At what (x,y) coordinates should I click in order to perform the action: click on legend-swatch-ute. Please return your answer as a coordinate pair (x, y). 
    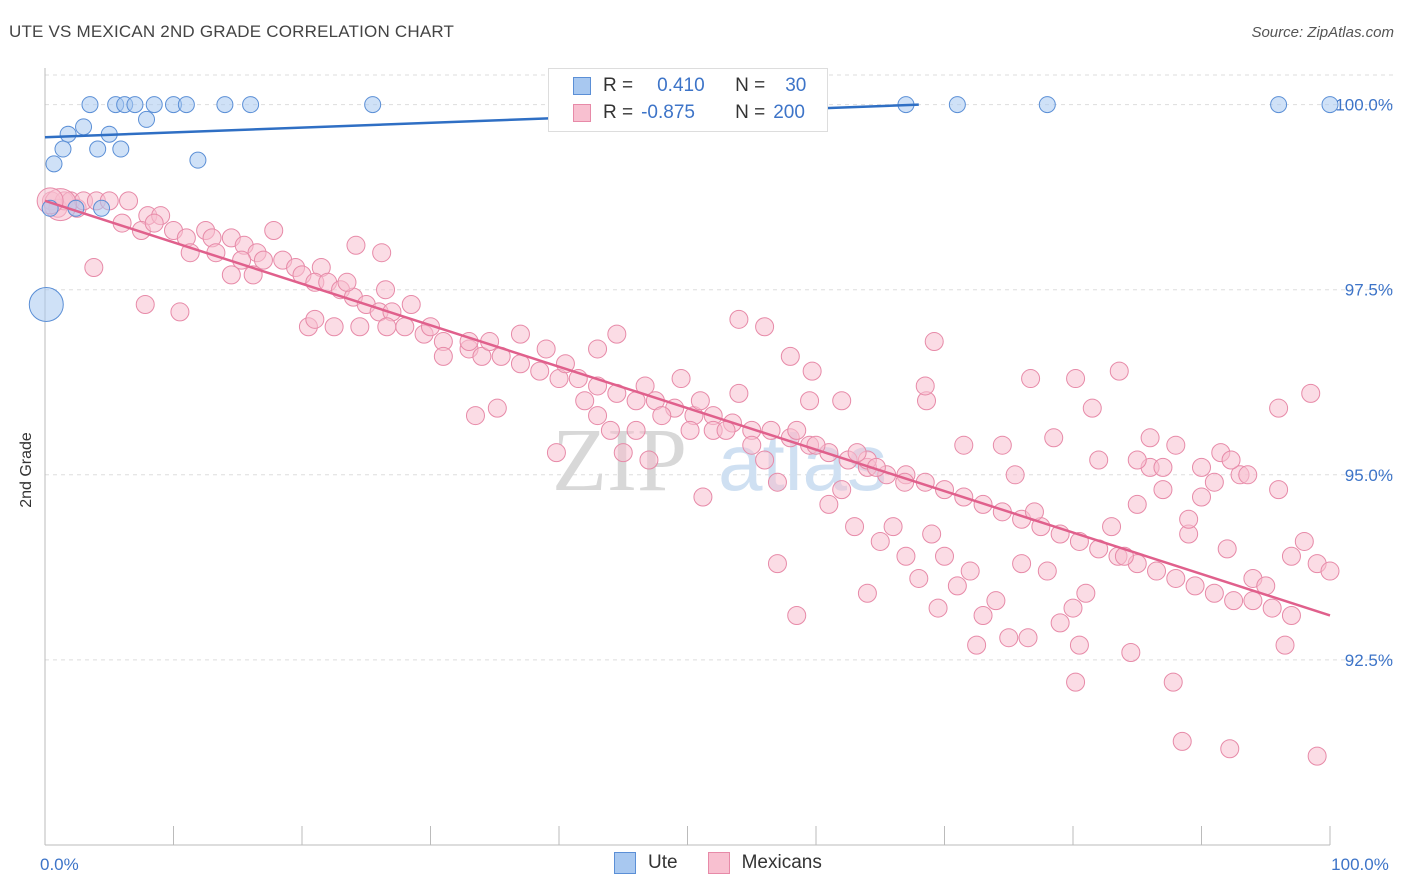
    Looking at the image, I should click on (582, 86).